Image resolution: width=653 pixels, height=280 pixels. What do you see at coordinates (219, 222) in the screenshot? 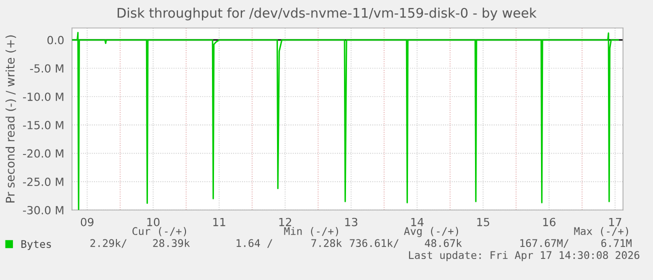
I see `x-tick-label: 11` at bounding box center [219, 222].